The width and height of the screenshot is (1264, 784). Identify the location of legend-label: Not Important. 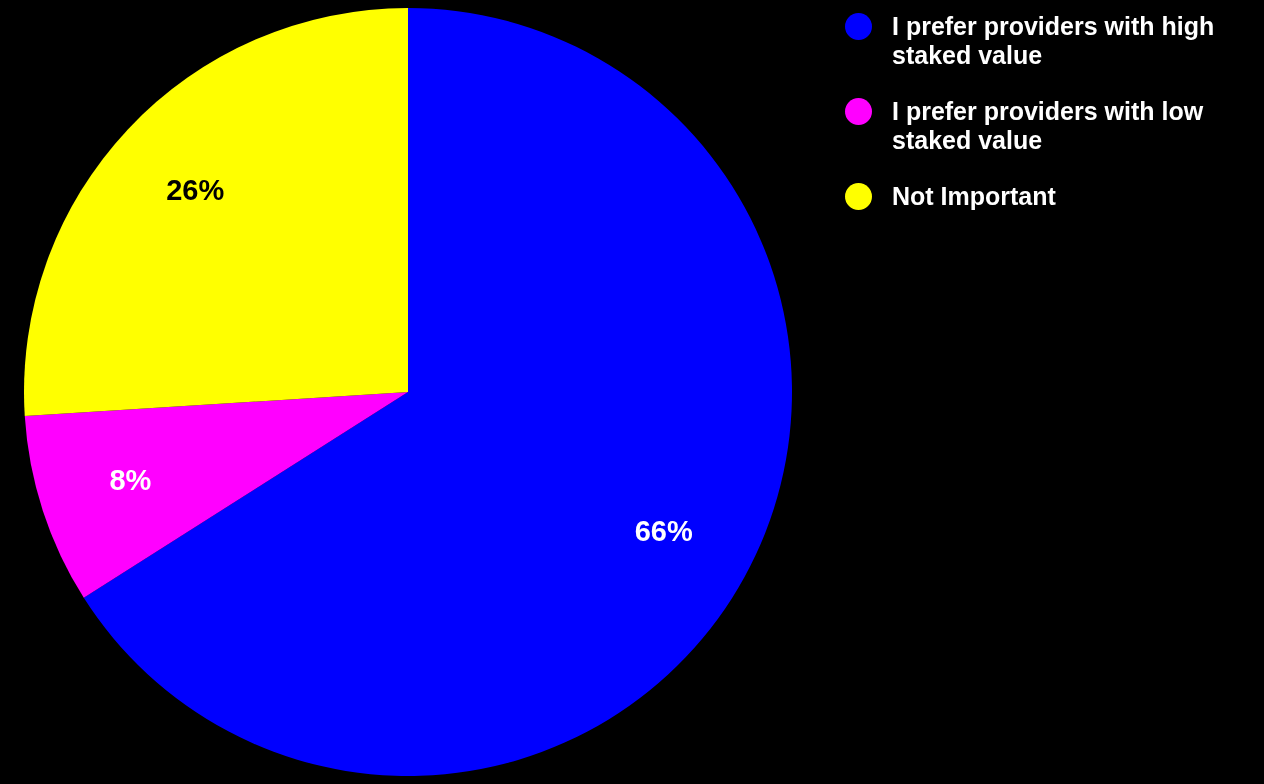
(974, 196).